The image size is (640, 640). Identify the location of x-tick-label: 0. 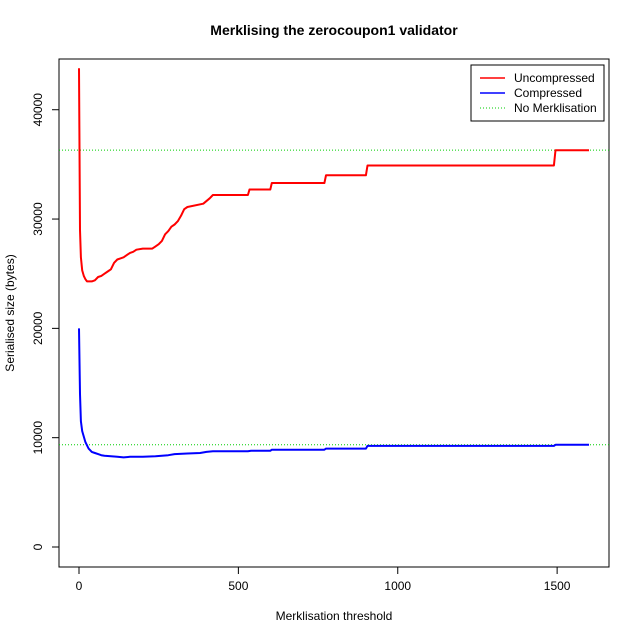
(79, 586).